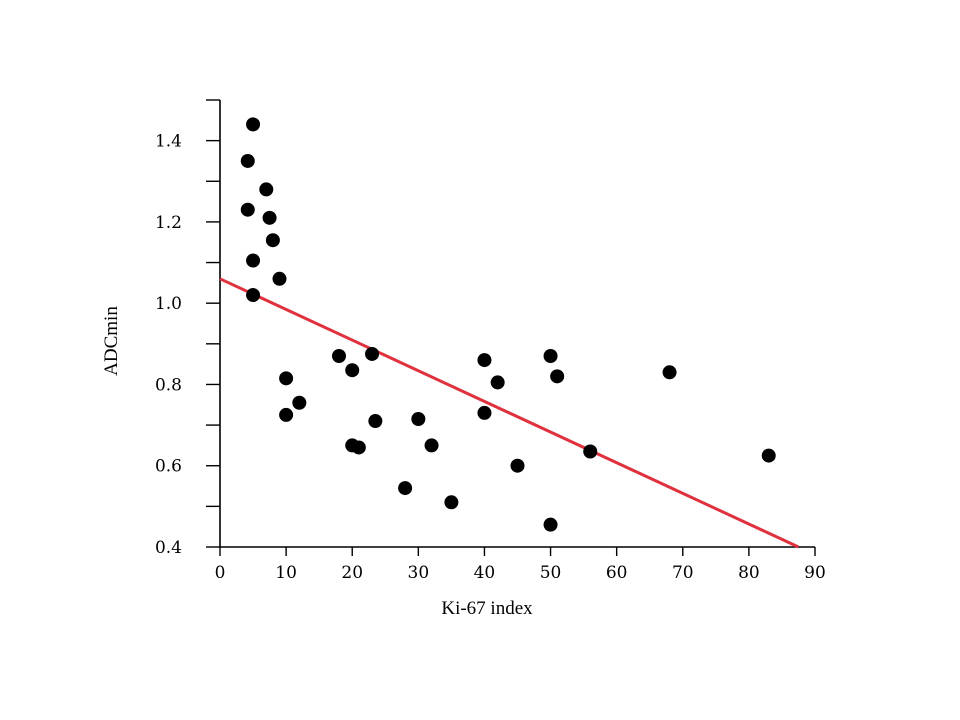 Image resolution: width=960 pixels, height=720 pixels. I want to click on y-tick-label: 0.8, so click(168, 385).